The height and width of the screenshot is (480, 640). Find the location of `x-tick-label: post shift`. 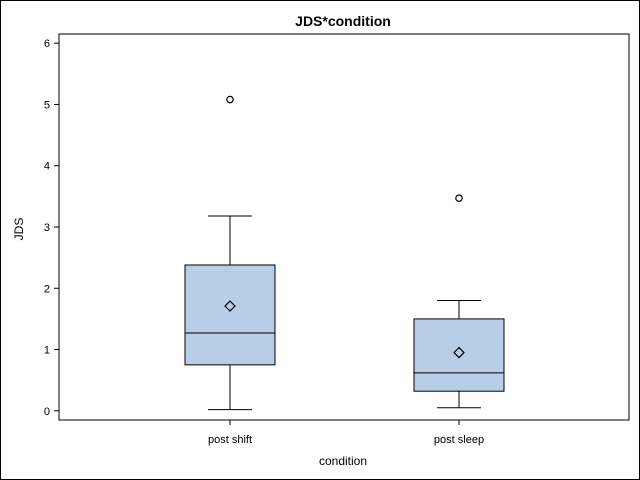

x-tick-label: post shift is located at coordinates (230, 440).